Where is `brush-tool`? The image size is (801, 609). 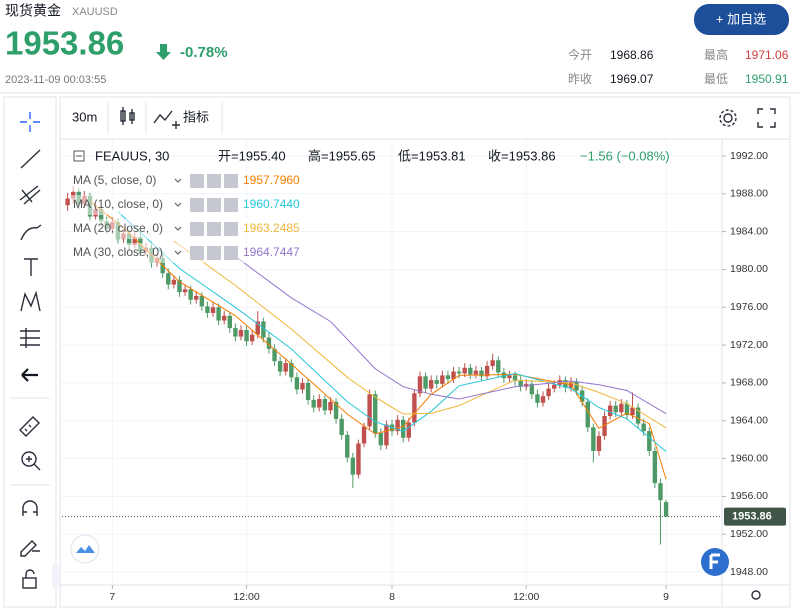
brush-tool is located at coordinates (31, 232).